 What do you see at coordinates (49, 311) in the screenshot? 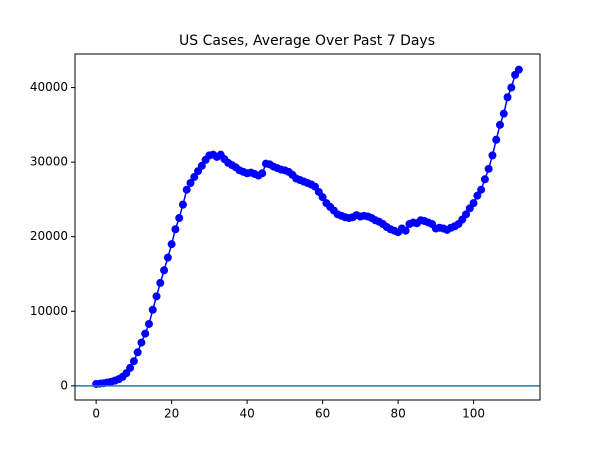
I see `y-tick-label: 10000` at bounding box center [49, 311].